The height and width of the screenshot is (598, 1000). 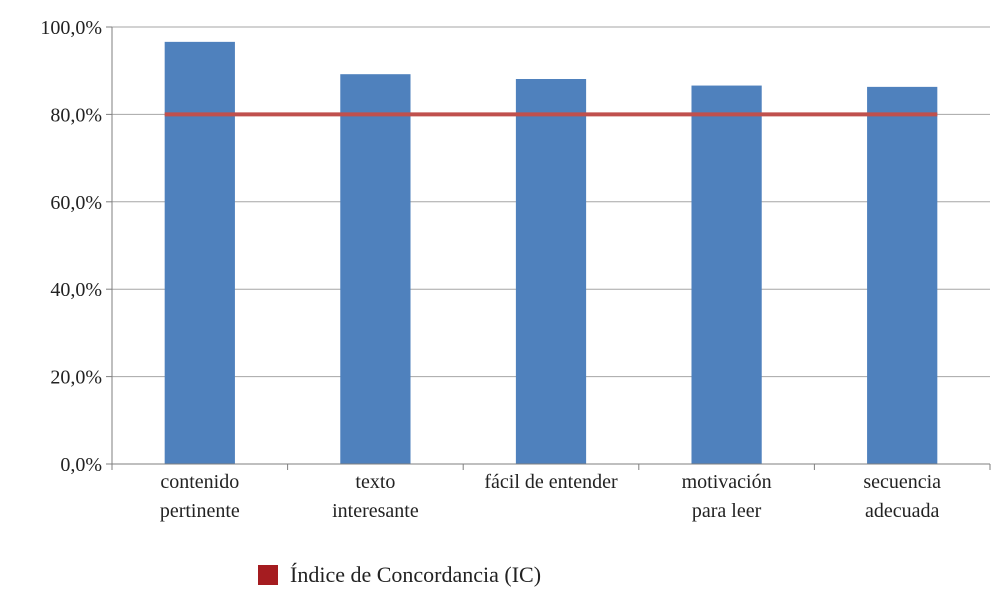 I want to click on x-category-label: texto, so click(x=375, y=482).